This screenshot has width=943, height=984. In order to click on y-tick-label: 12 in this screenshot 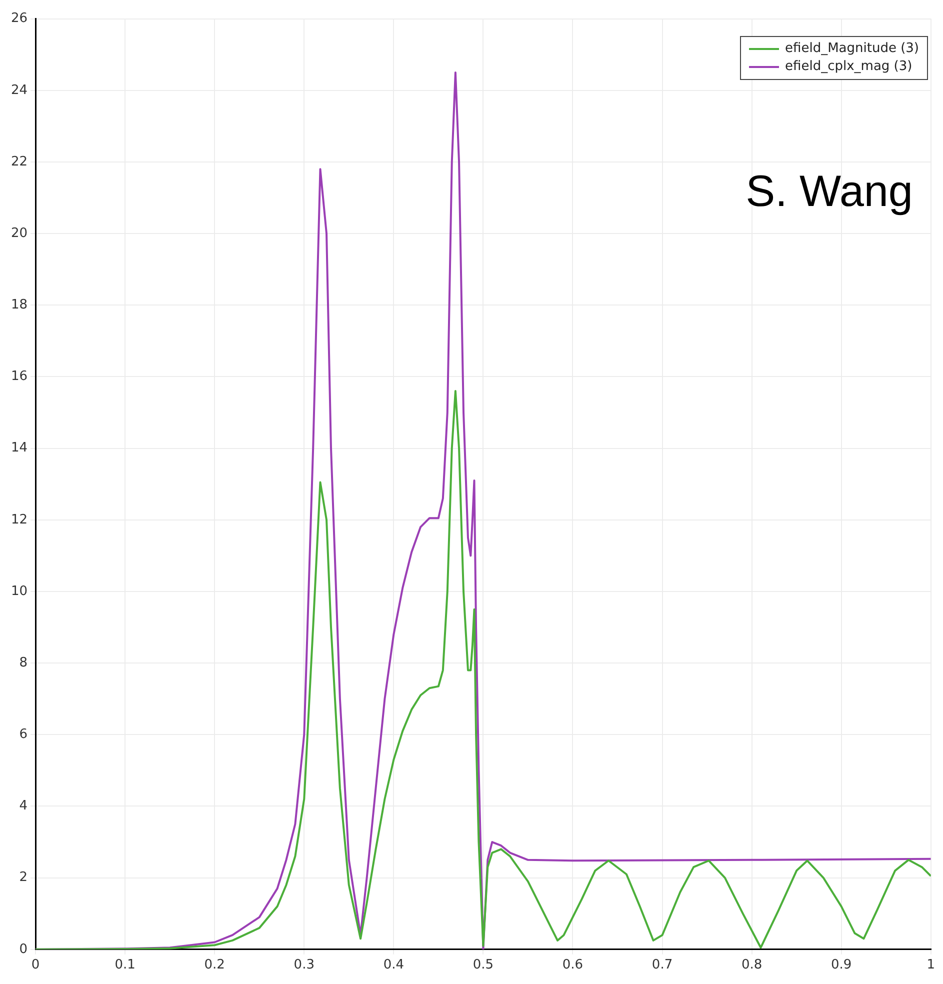, I will do `click(19, 520)`.